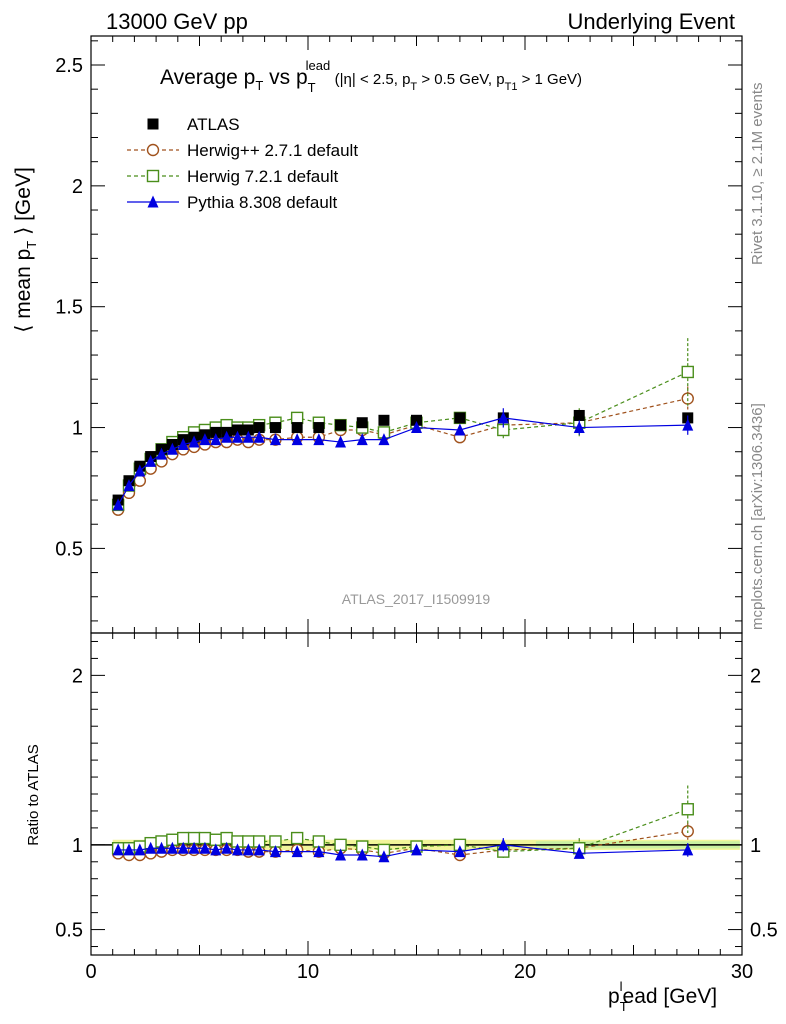  Describe the element at coordinates (77, 846) in the screenshot. I see `ratio-y-tick-label: 1` at that location.